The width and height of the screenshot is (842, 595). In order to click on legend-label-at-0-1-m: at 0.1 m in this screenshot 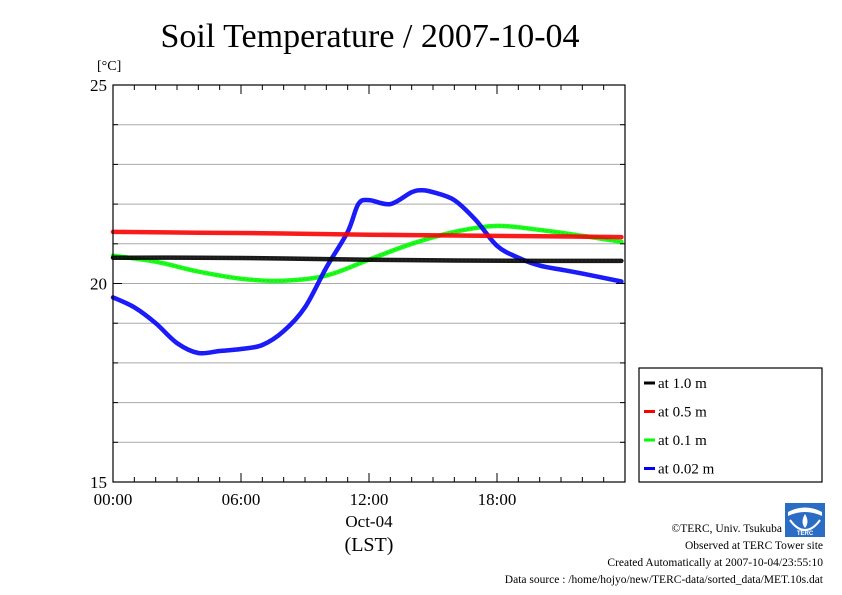, I will do `click(682, 441)`.